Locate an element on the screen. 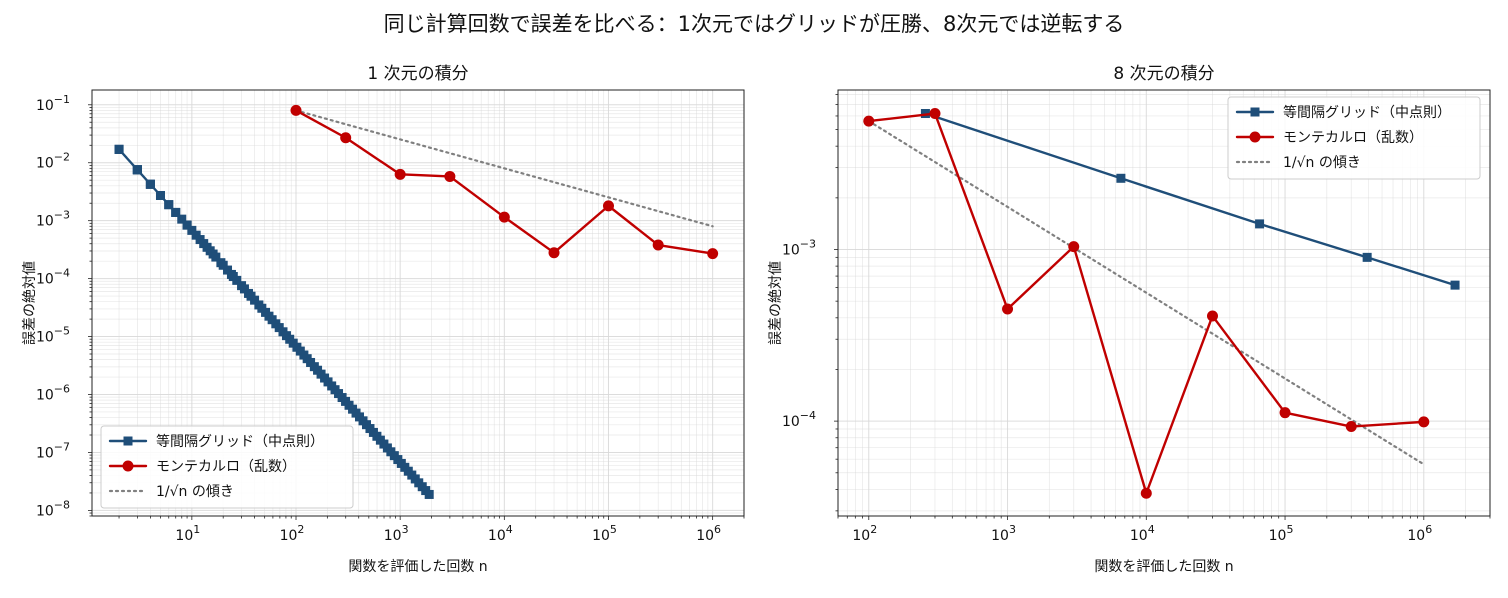  chart-title: 8 次元の積分 is located at coordinates (1163, 74).